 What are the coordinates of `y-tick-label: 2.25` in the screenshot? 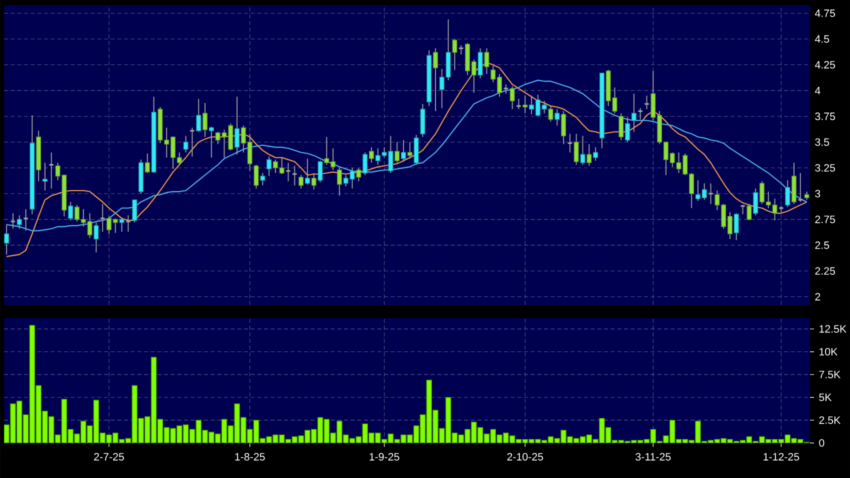 It's located at (825, 271).